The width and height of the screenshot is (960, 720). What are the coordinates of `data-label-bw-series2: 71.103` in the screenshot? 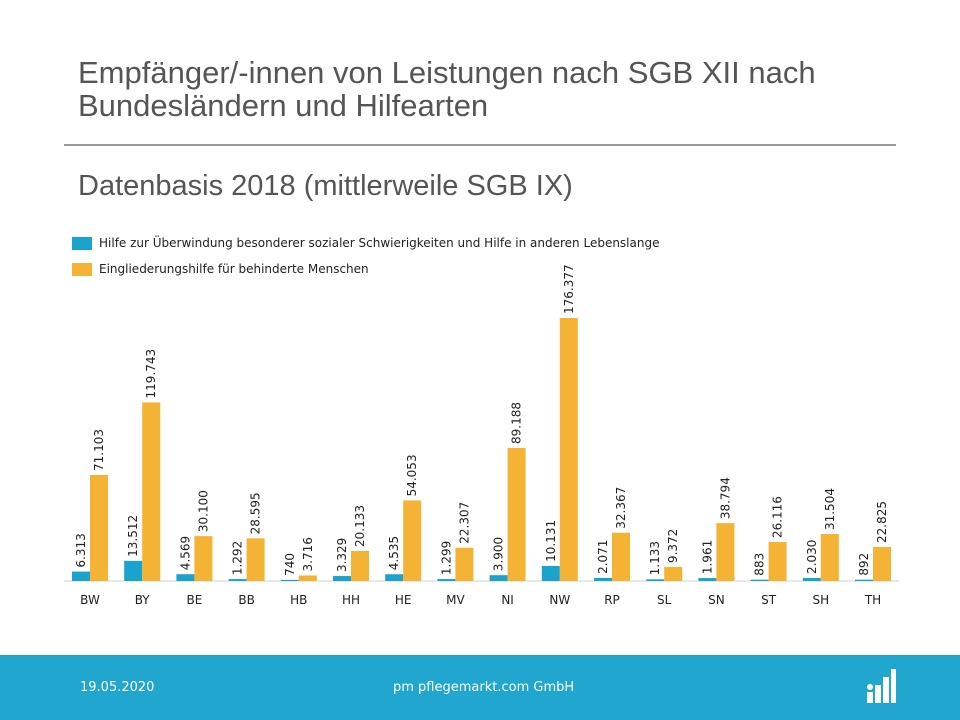 It's located at (99, 450).